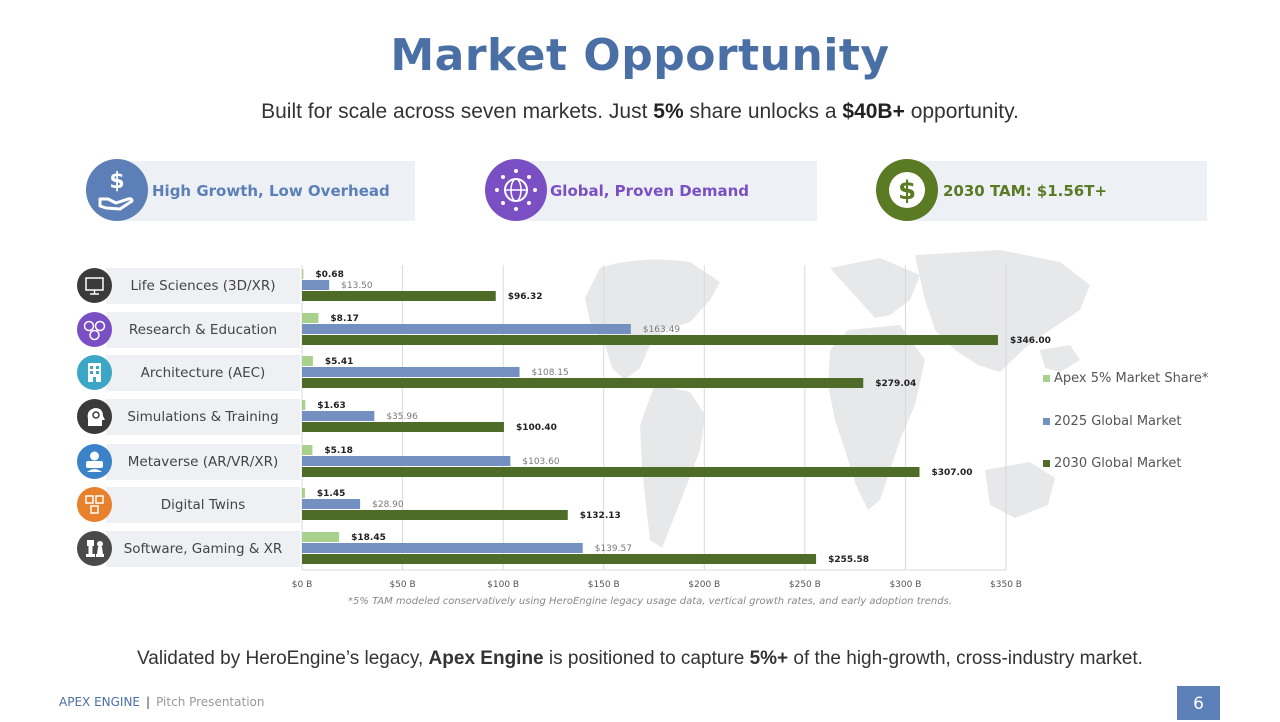 The height and width of the screenshot is (722, 1280). Describe the element at coordinates (1118, 421) in the screenshot. I see `legend-label: 2025 Global Market` at that location.